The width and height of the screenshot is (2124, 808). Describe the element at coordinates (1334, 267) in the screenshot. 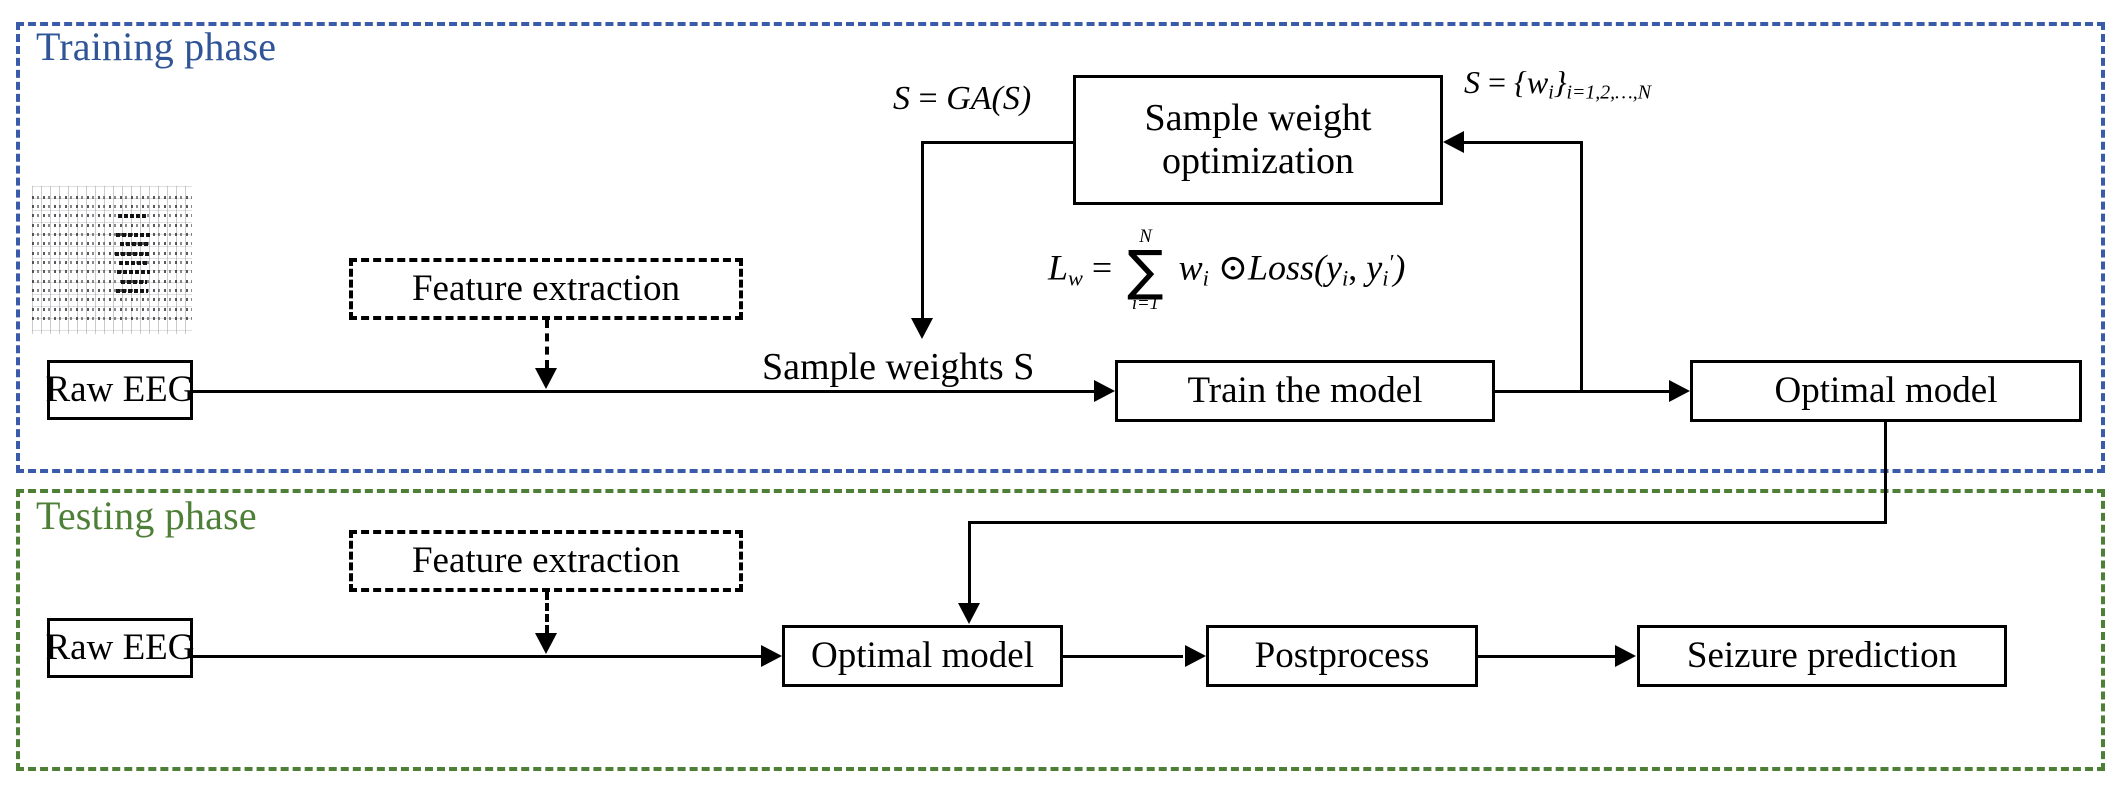

I see `loss-y1: y` at that location.